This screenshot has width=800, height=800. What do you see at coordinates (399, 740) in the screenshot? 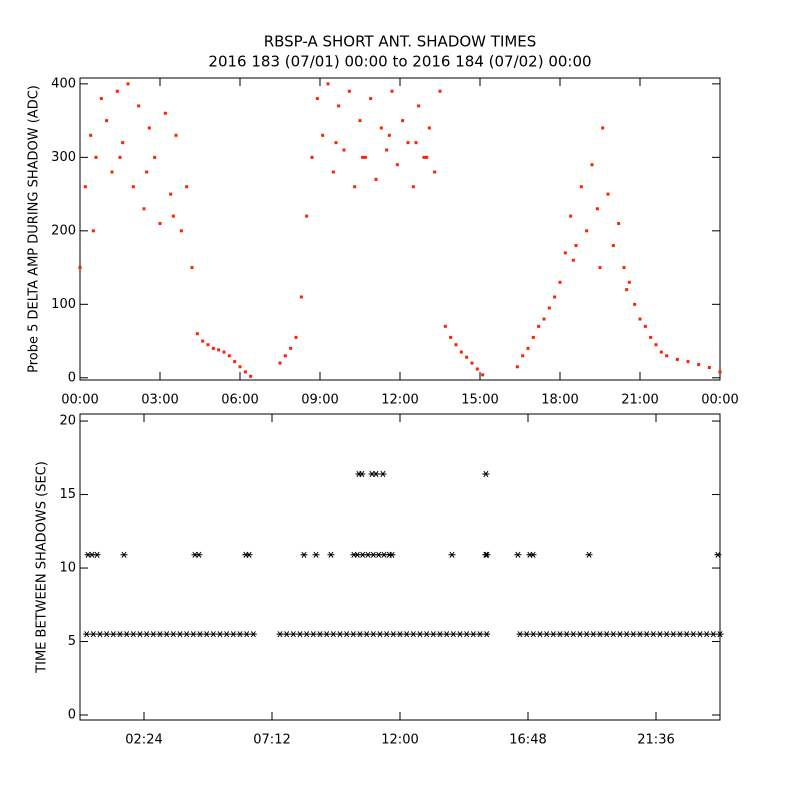
I see `x-tick-label: 12:00` at bounding box center [399, 740].